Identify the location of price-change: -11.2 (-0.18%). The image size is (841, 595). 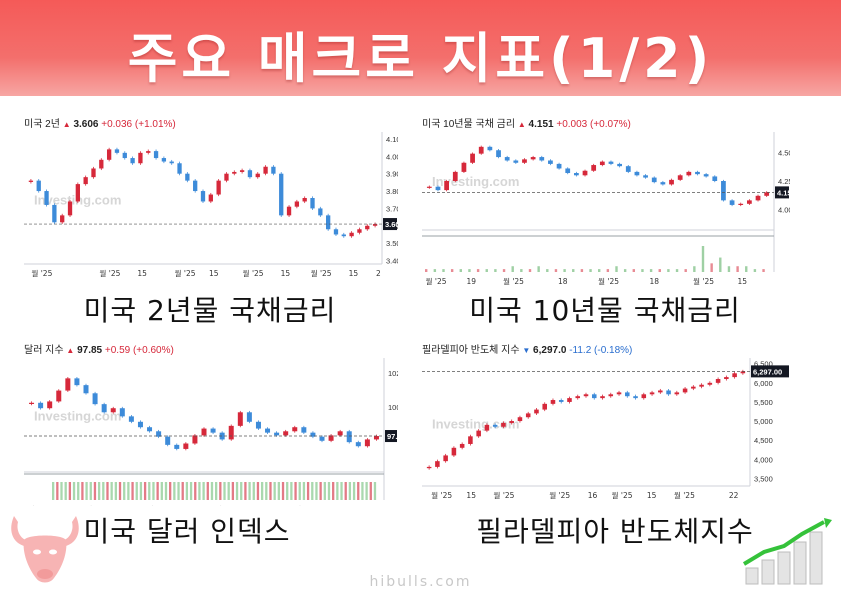
(601, 350).